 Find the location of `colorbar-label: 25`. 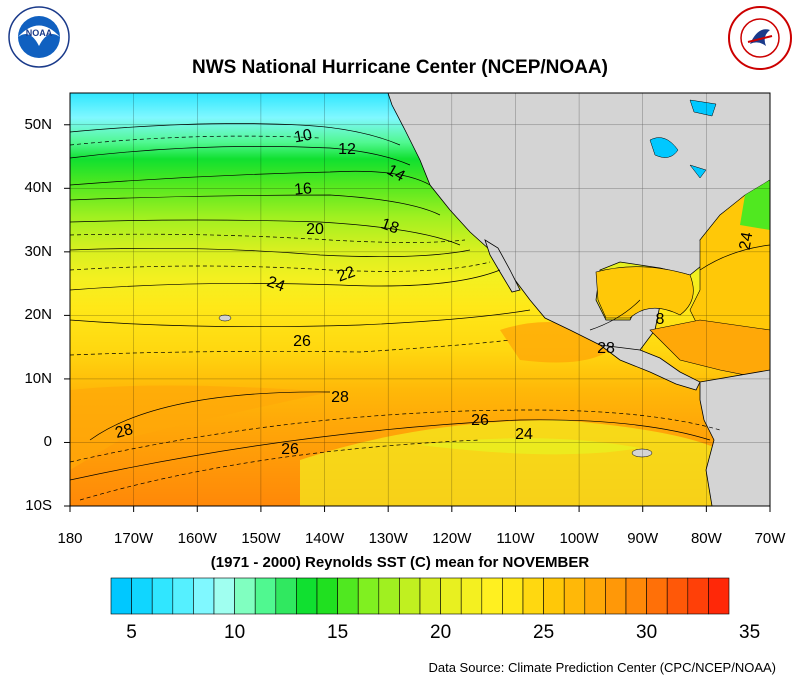

colorbar-label: 25 is located at coordinates (544, 632).